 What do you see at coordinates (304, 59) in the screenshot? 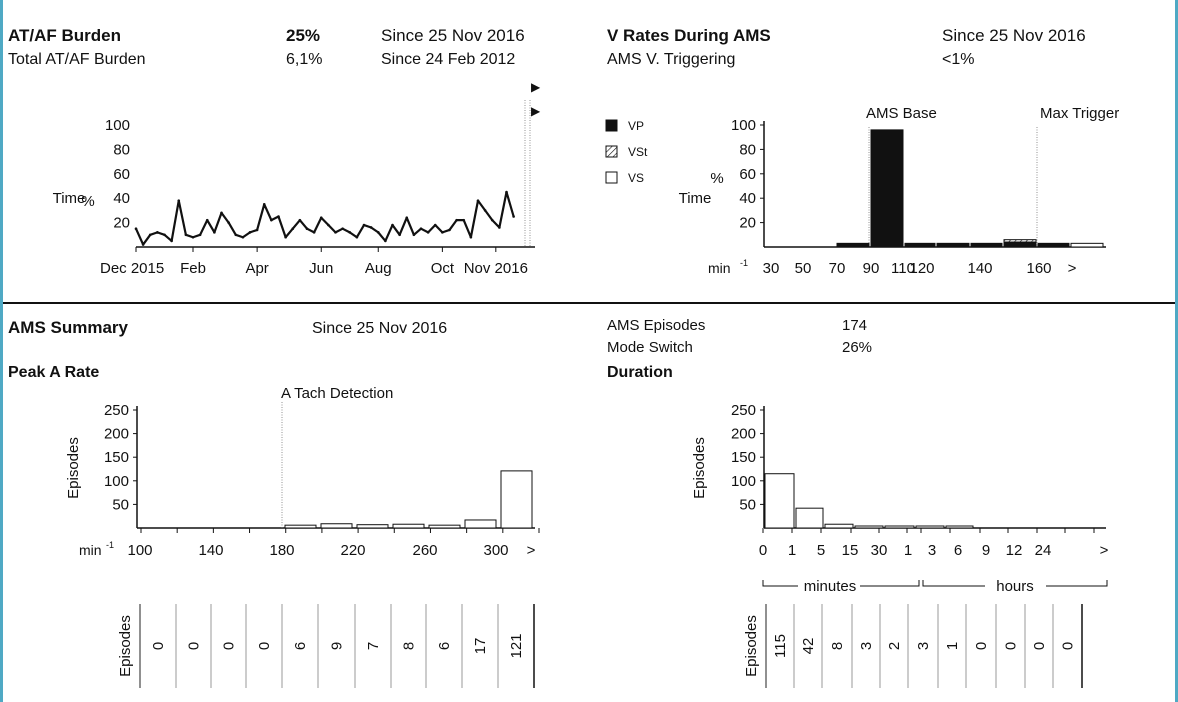
I see `total-burden-value: 6,1%` at bounding box center [304, 59].